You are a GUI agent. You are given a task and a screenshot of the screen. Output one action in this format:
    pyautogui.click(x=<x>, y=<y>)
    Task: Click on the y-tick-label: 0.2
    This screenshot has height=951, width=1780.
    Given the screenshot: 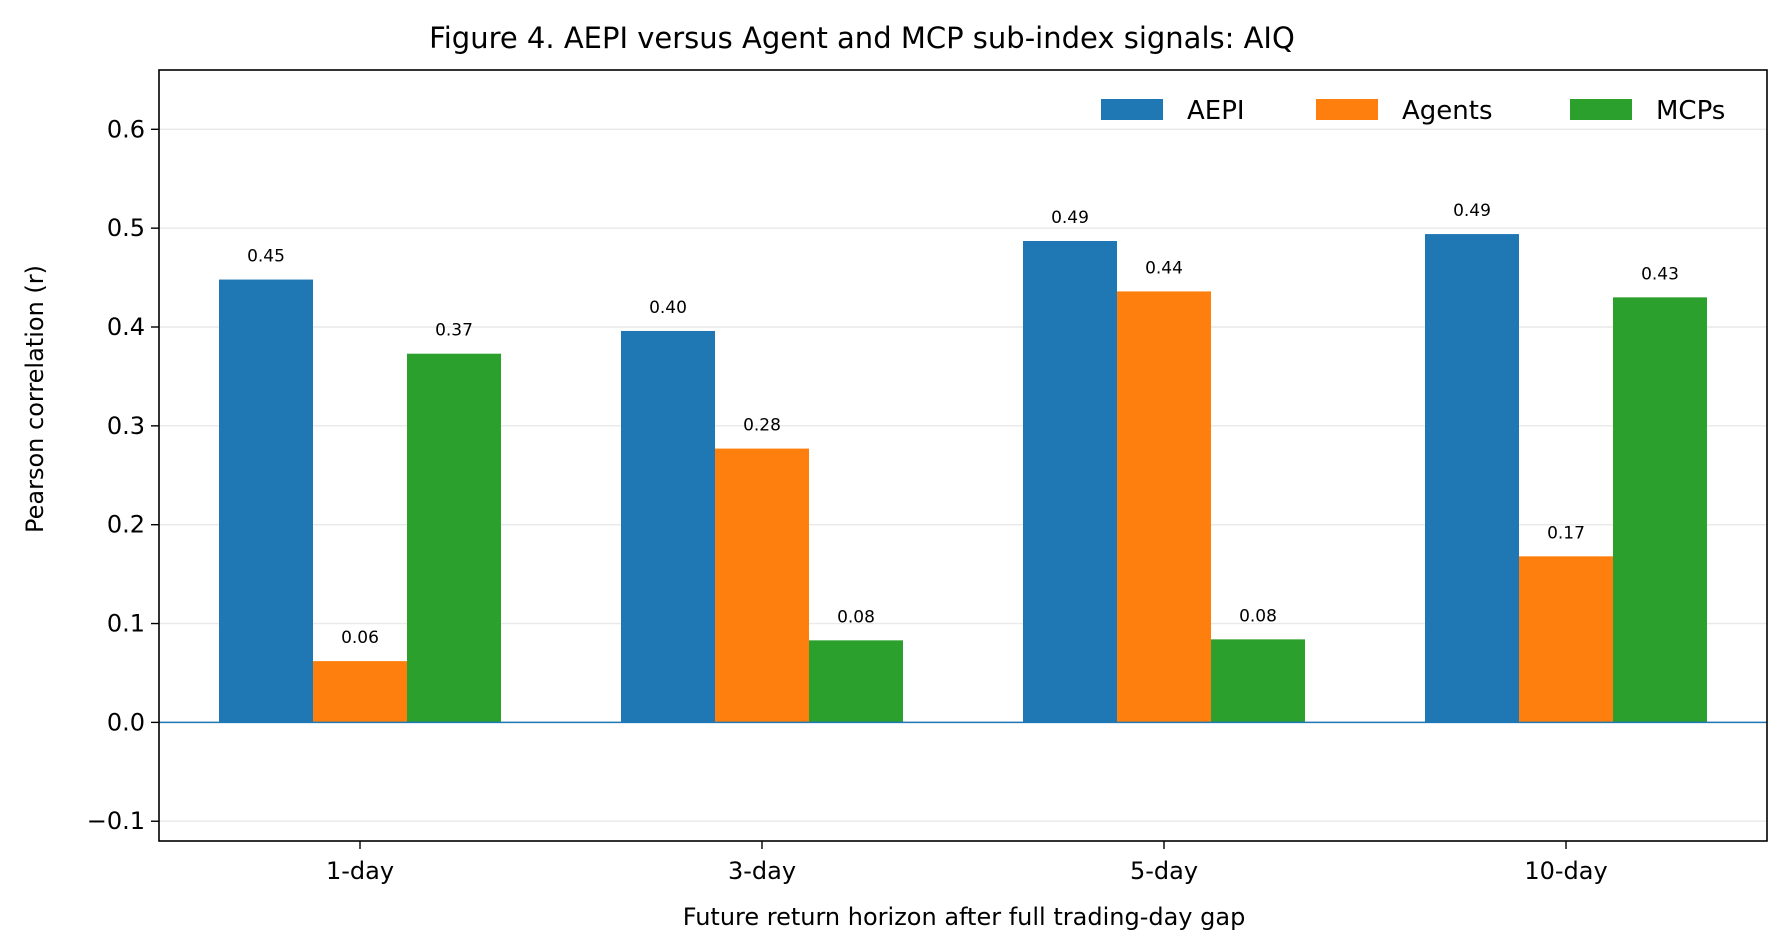 What is the action you would take?
    pyautogui.click(x=126, y=525)
    